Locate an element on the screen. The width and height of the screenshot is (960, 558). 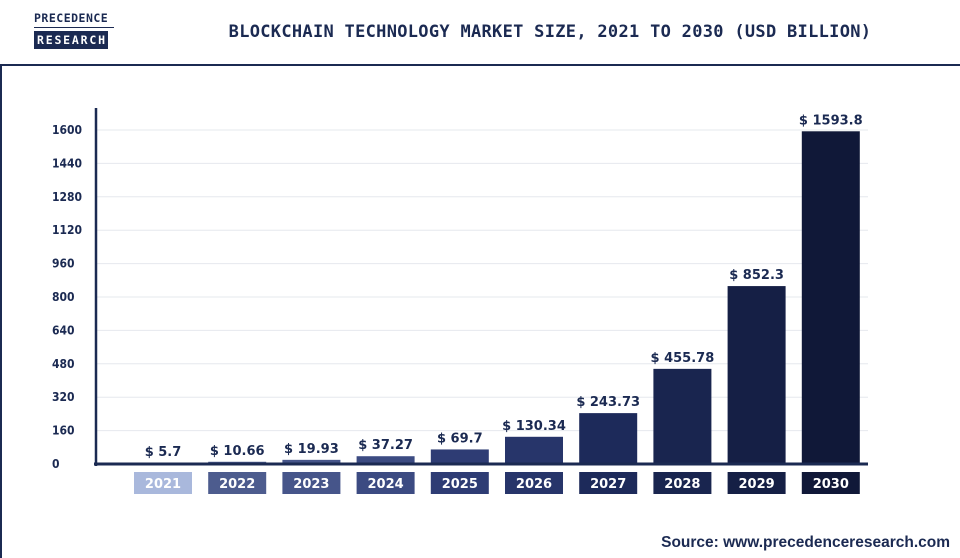
y-tick-label: 960 is located at coordinates (63, 264).